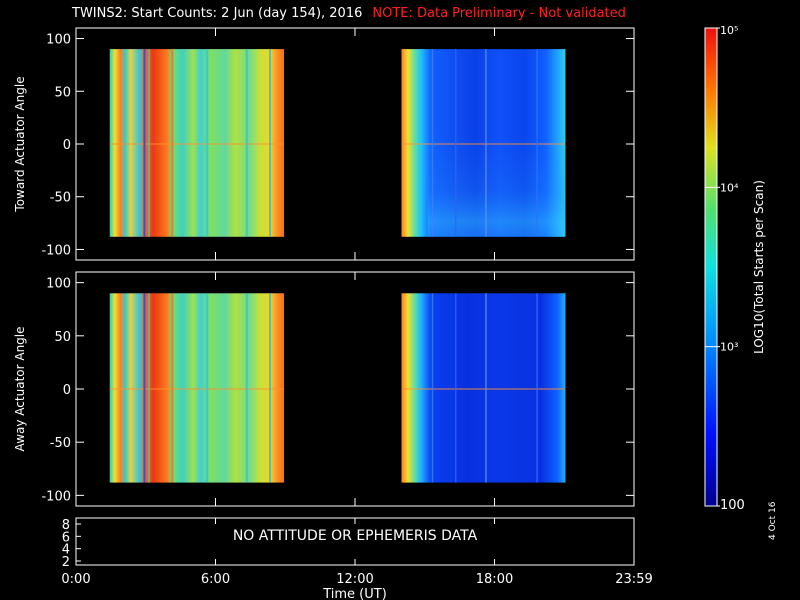 The height and width of the screenshot is (600, 800). I want to click on x-tick-label: 23:59, so click(633, 579).